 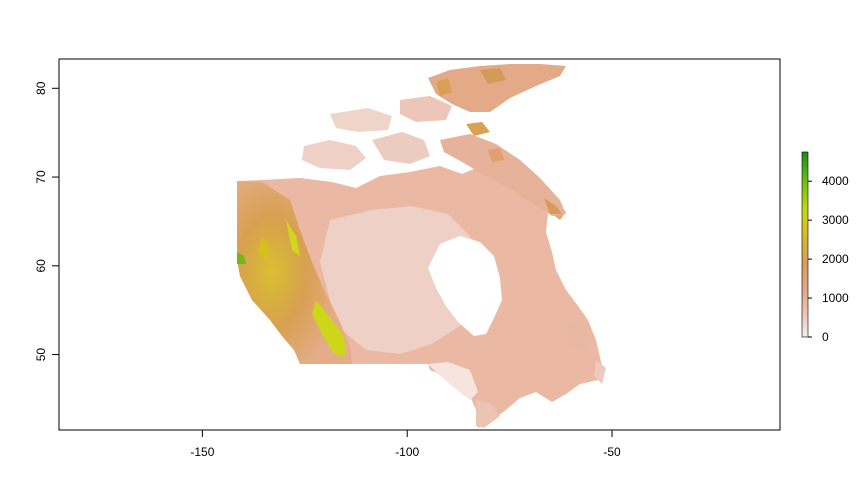 What do you see at coordinates (612, 452) in the screenshot?
I see `x-tick-label: -50` at bounding box center [612, 452].